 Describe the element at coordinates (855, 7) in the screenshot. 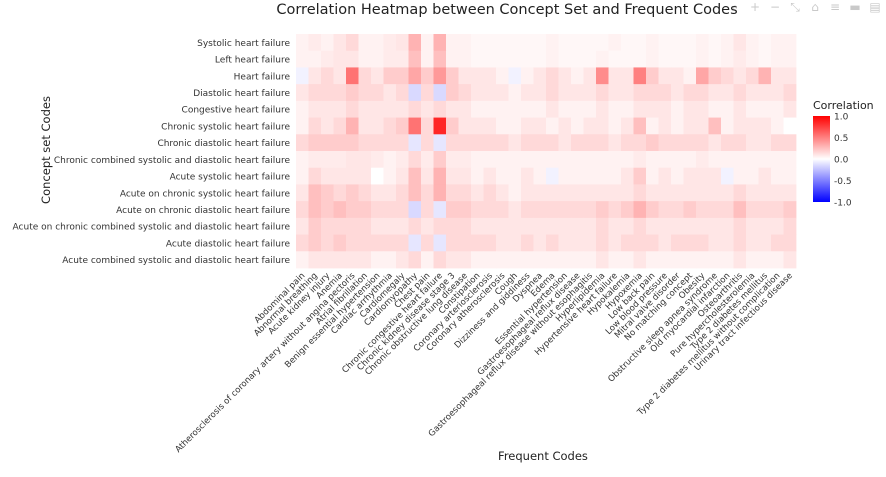

I see `zoom-out-icon: ▬` at that location.